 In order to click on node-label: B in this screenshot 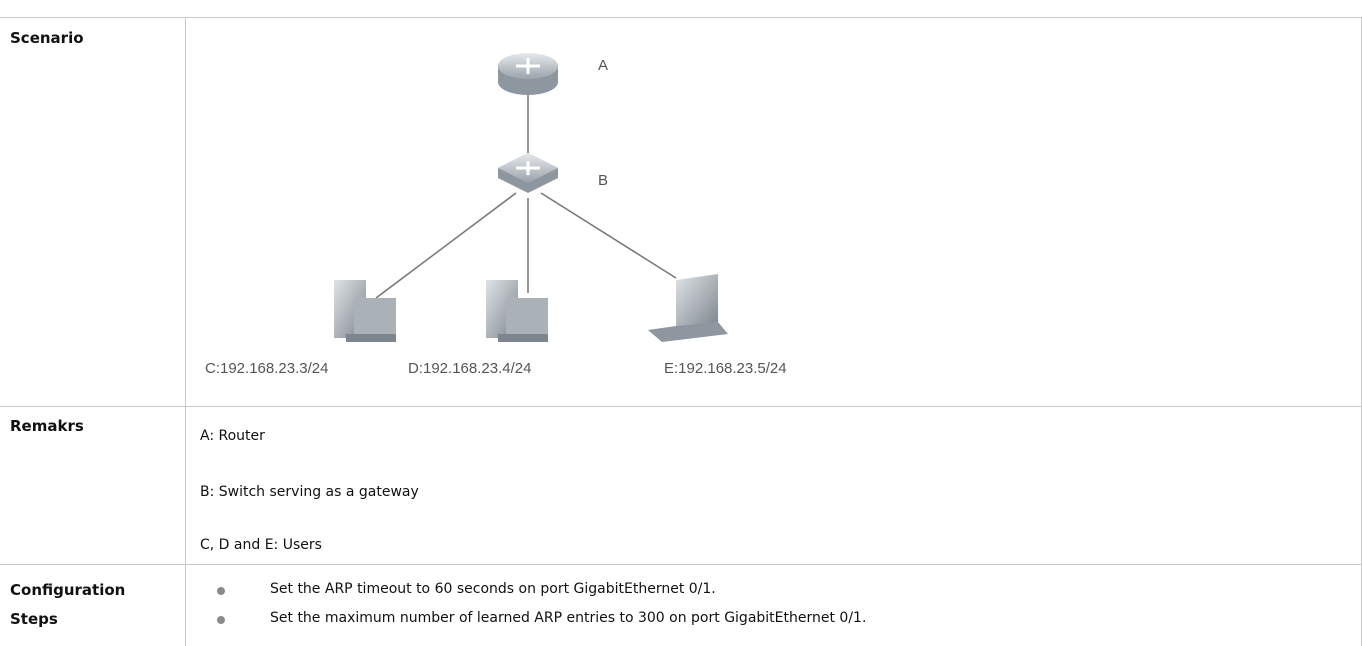, I will do `click(603, 180)`.